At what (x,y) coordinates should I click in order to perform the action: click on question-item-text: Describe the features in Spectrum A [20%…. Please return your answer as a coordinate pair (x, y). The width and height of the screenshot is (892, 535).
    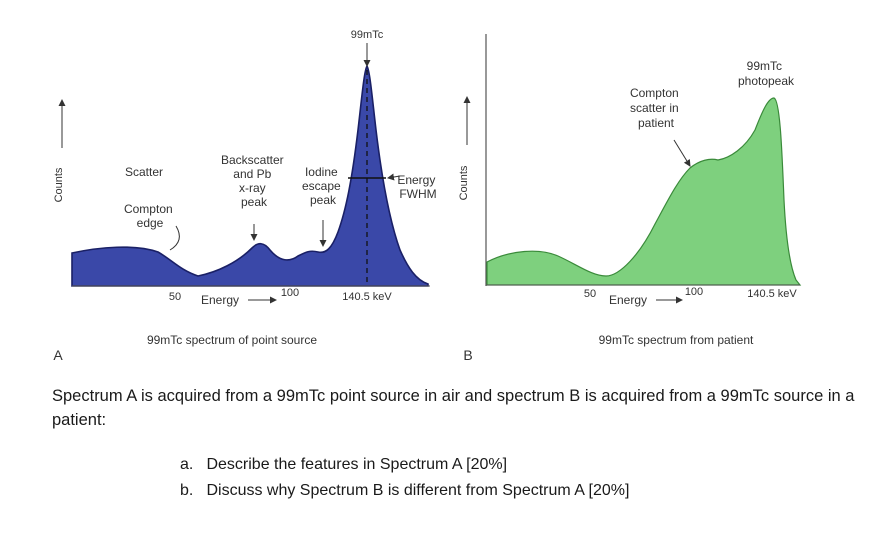
    Looking at the image, I should click on (357, 464).